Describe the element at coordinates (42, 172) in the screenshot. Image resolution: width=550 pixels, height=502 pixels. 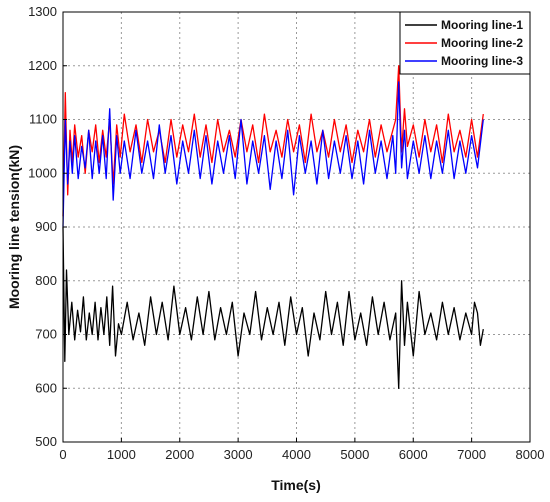
I see `y-tick-label: 1000` at that location.